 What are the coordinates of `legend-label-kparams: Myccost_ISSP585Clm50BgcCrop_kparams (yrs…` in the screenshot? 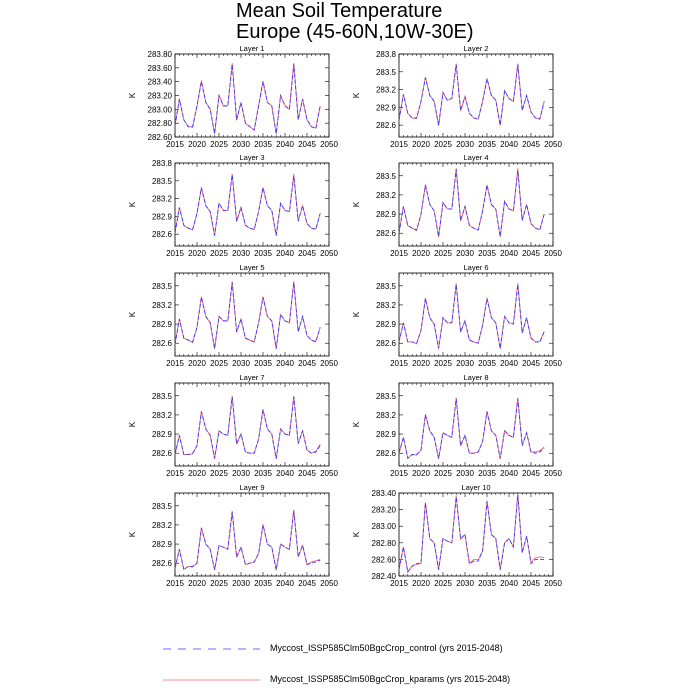 It's located at (390, 679).